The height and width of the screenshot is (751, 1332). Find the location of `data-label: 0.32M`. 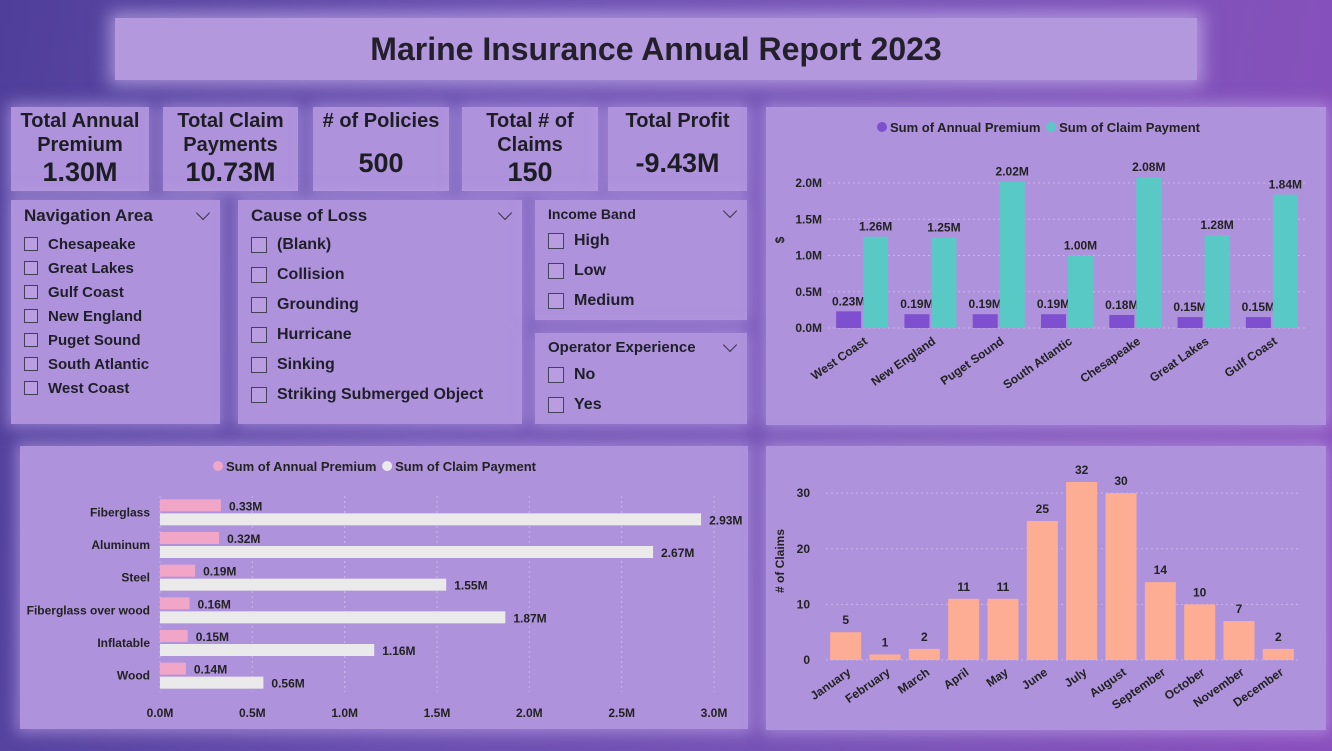

data-label: 0.32M is located at coordinates (243, 539).